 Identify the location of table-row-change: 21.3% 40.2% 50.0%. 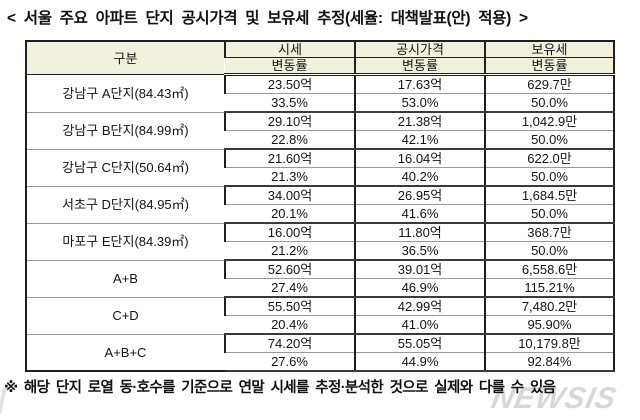
(320, 177).